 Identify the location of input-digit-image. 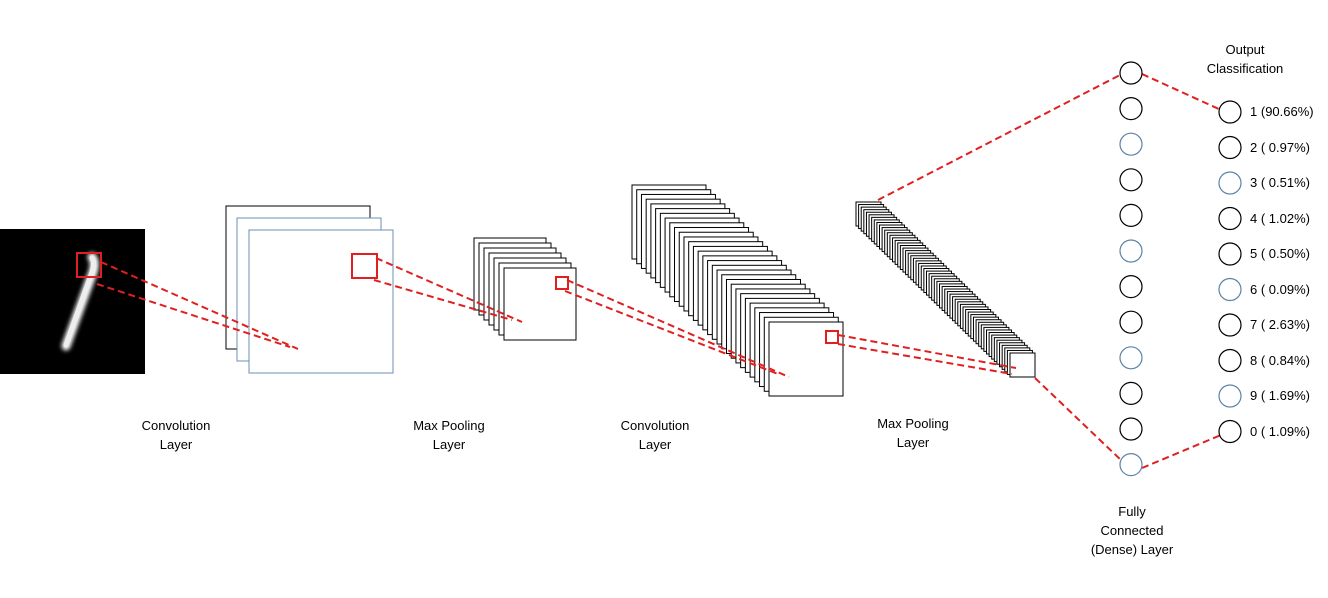
(72, 301).